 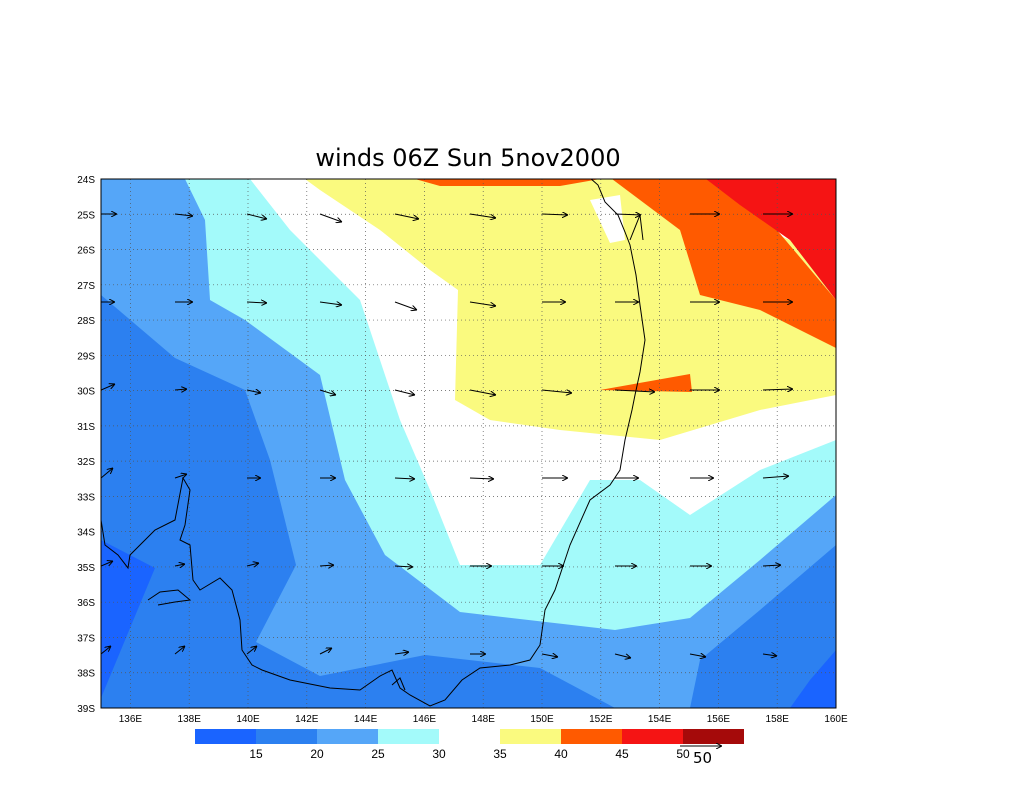 What do you see at coordinates (190, 719) in the screenshot?
I see `lon-tick-label: 138E` at bounding box center [190, 719].